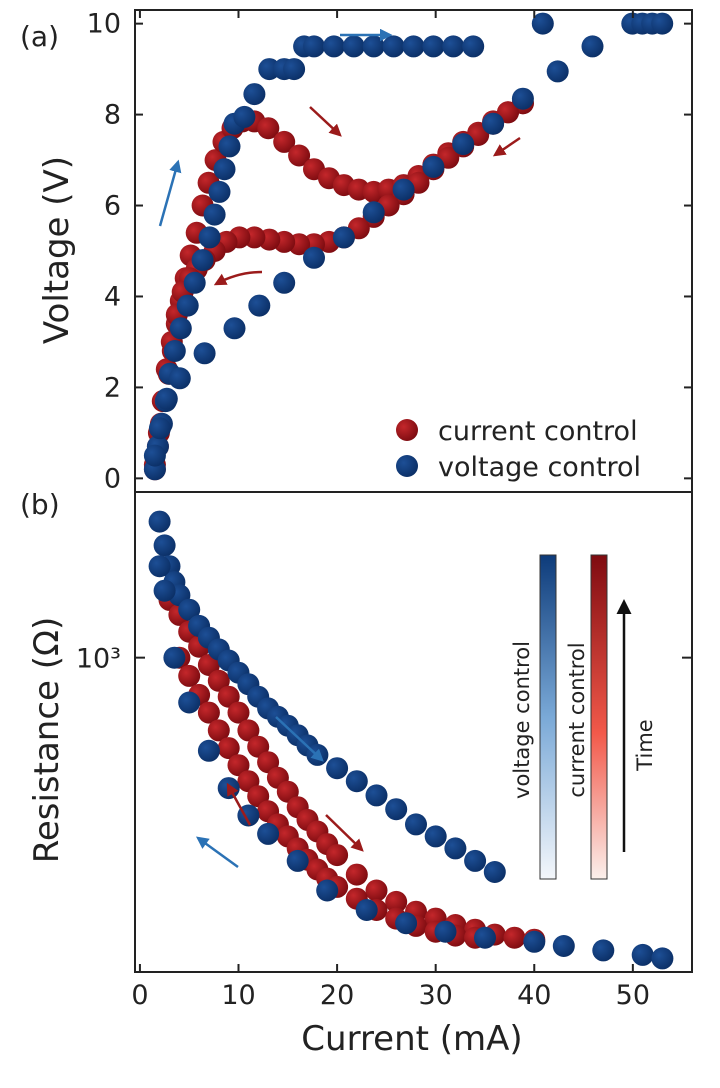 The width and height of the screenshot is (720, 1088). What do you see at coordinates (170, 193) in the screenshot?
I see `arrow-voltage-up` at bounding box center [170, 193].